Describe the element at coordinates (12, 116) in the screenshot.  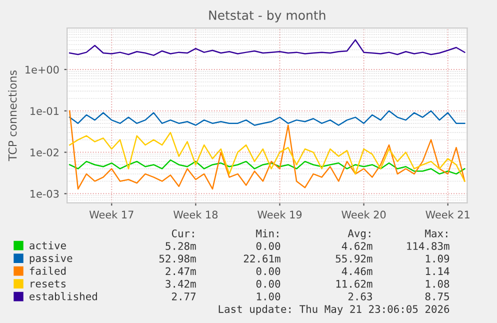
I see `y-axis-title: TCP connections` at that location.